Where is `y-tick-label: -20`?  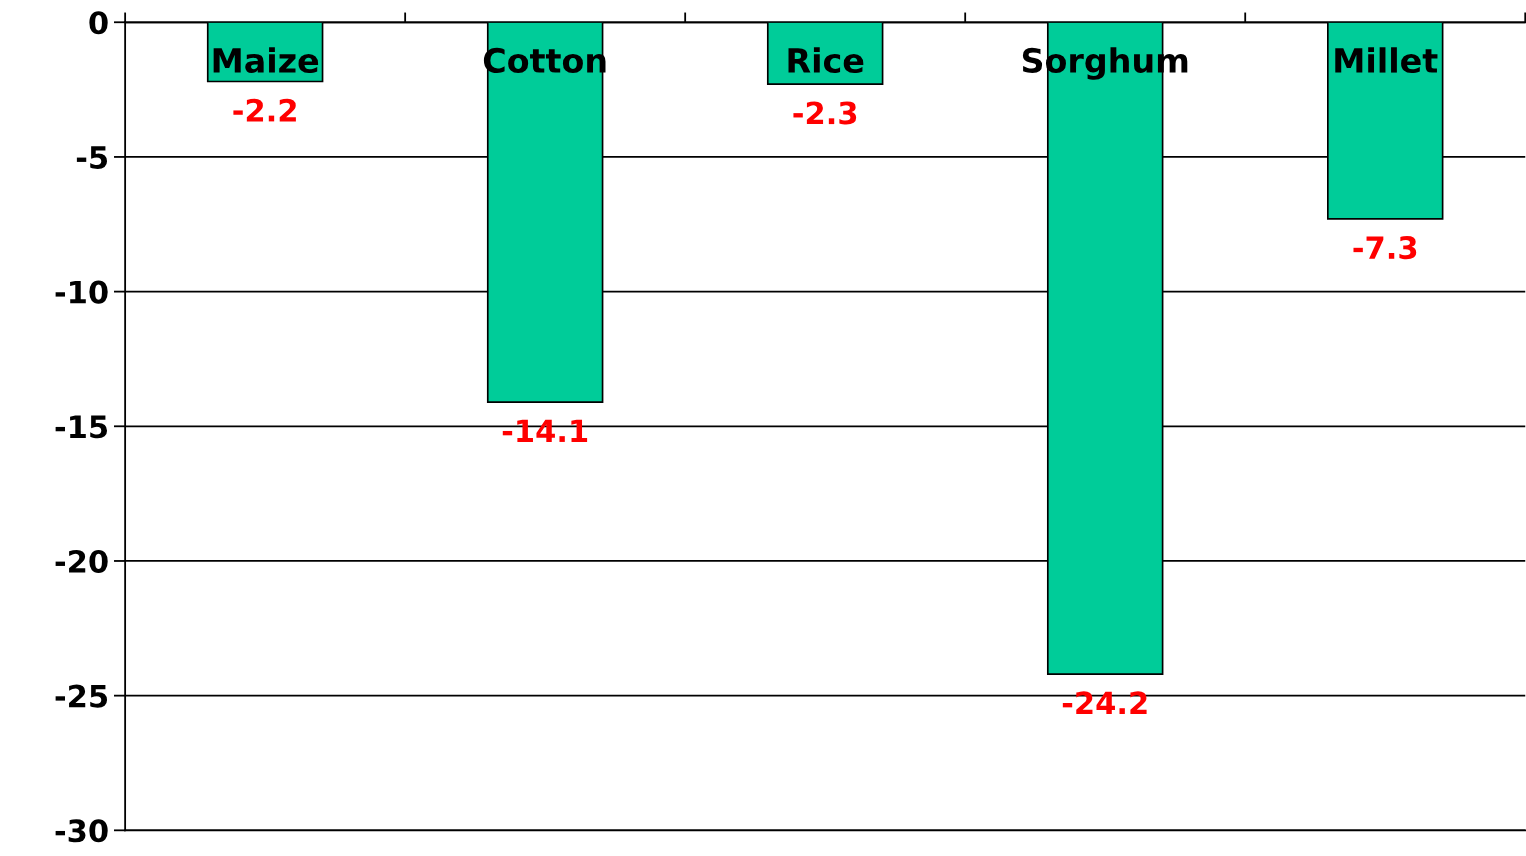 y-tick-label: -20 is located at coordinates (81, 561).